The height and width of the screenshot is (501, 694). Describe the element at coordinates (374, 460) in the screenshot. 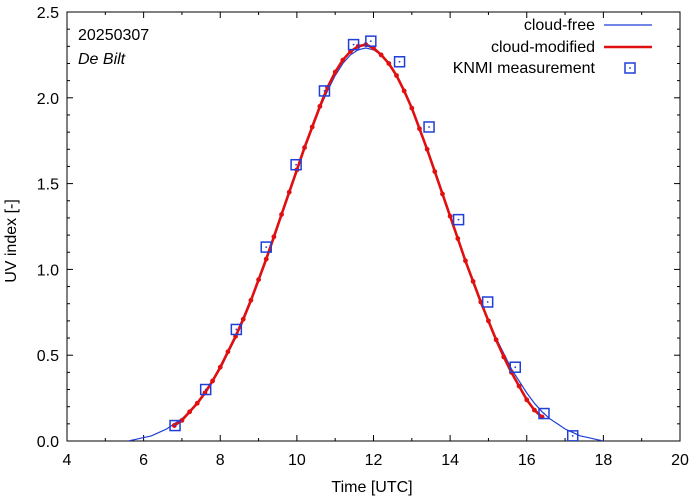

I see `x-tick-label: 12` at that location.